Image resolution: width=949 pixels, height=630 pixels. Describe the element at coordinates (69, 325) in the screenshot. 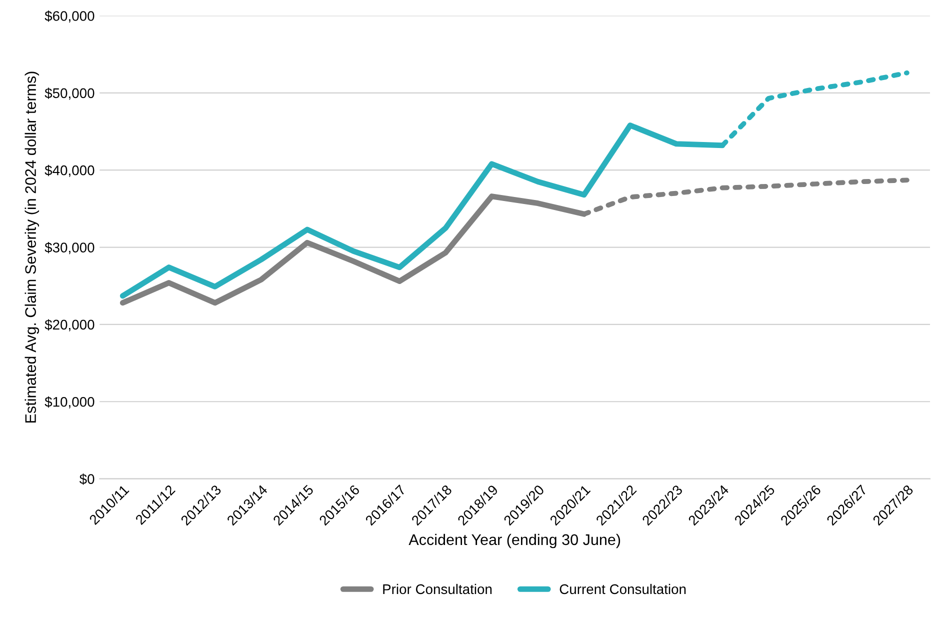

I see `y-tick-label: $20,000` at that location.